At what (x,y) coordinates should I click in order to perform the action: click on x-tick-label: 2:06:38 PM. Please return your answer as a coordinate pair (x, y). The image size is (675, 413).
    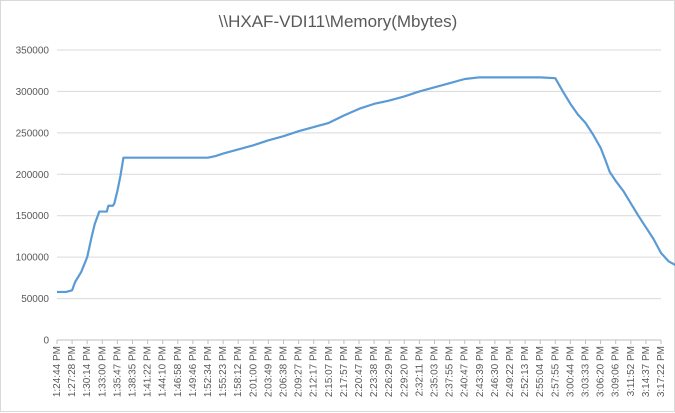
    Looking at the image, I should click on (284, 371).